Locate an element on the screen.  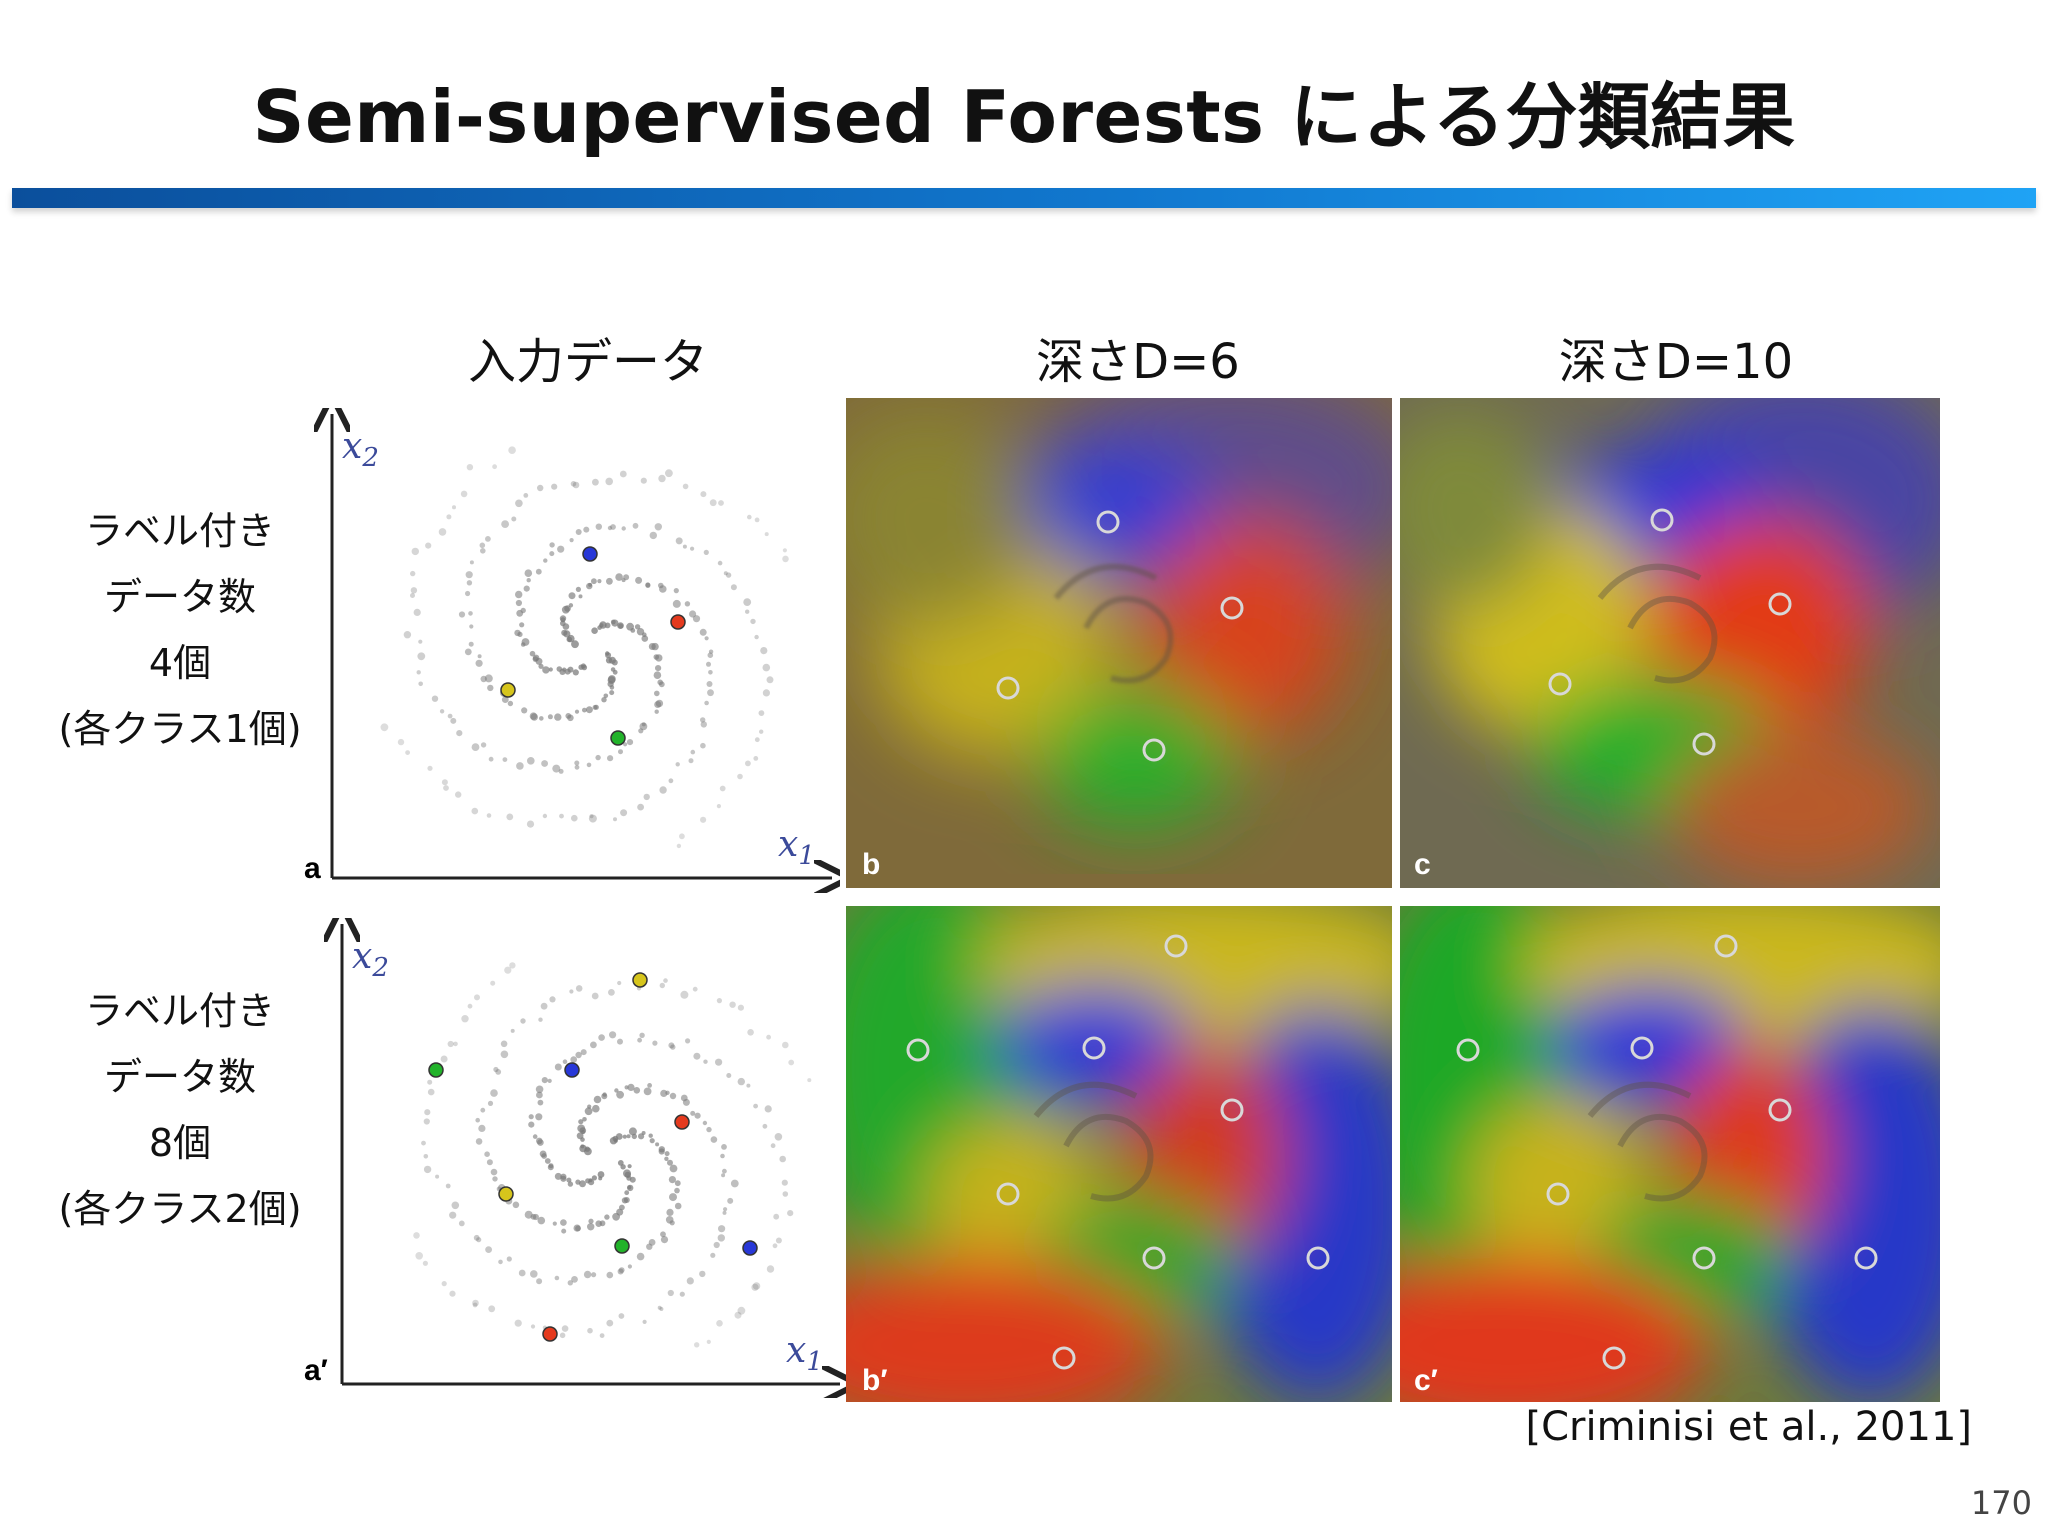
row-label-4-labels: ラベル付き データ数 4個 (各クラス1個) is located at coordinates (180, 630).